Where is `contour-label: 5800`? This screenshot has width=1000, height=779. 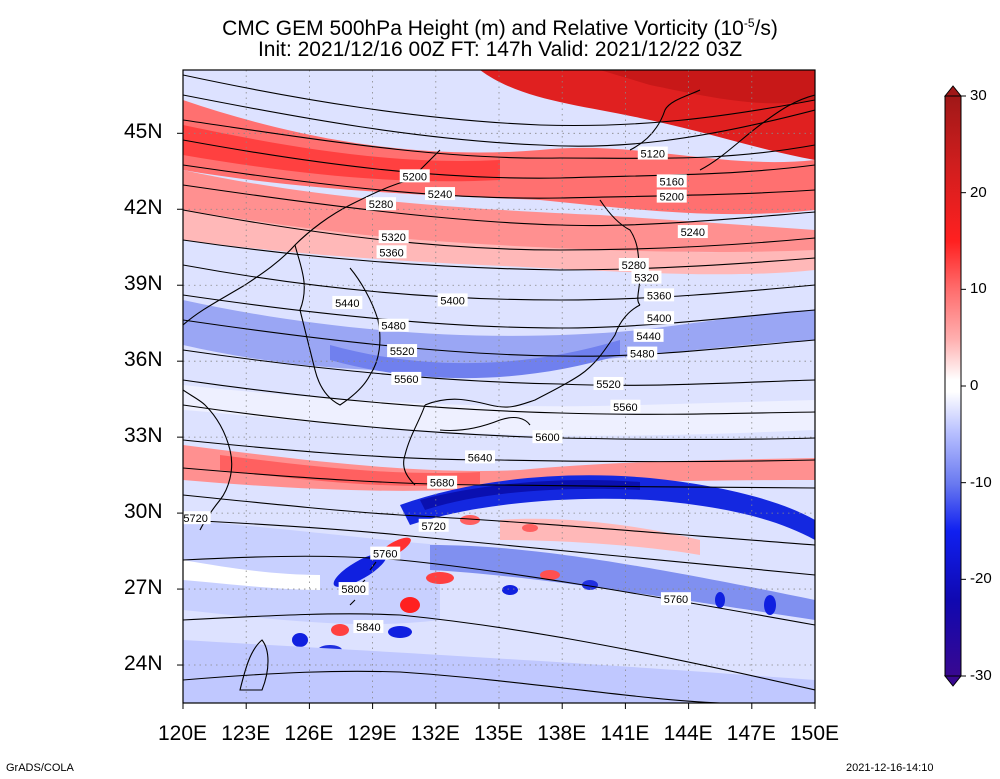
contour-label: 5800 is located at coordinates (353, 589).